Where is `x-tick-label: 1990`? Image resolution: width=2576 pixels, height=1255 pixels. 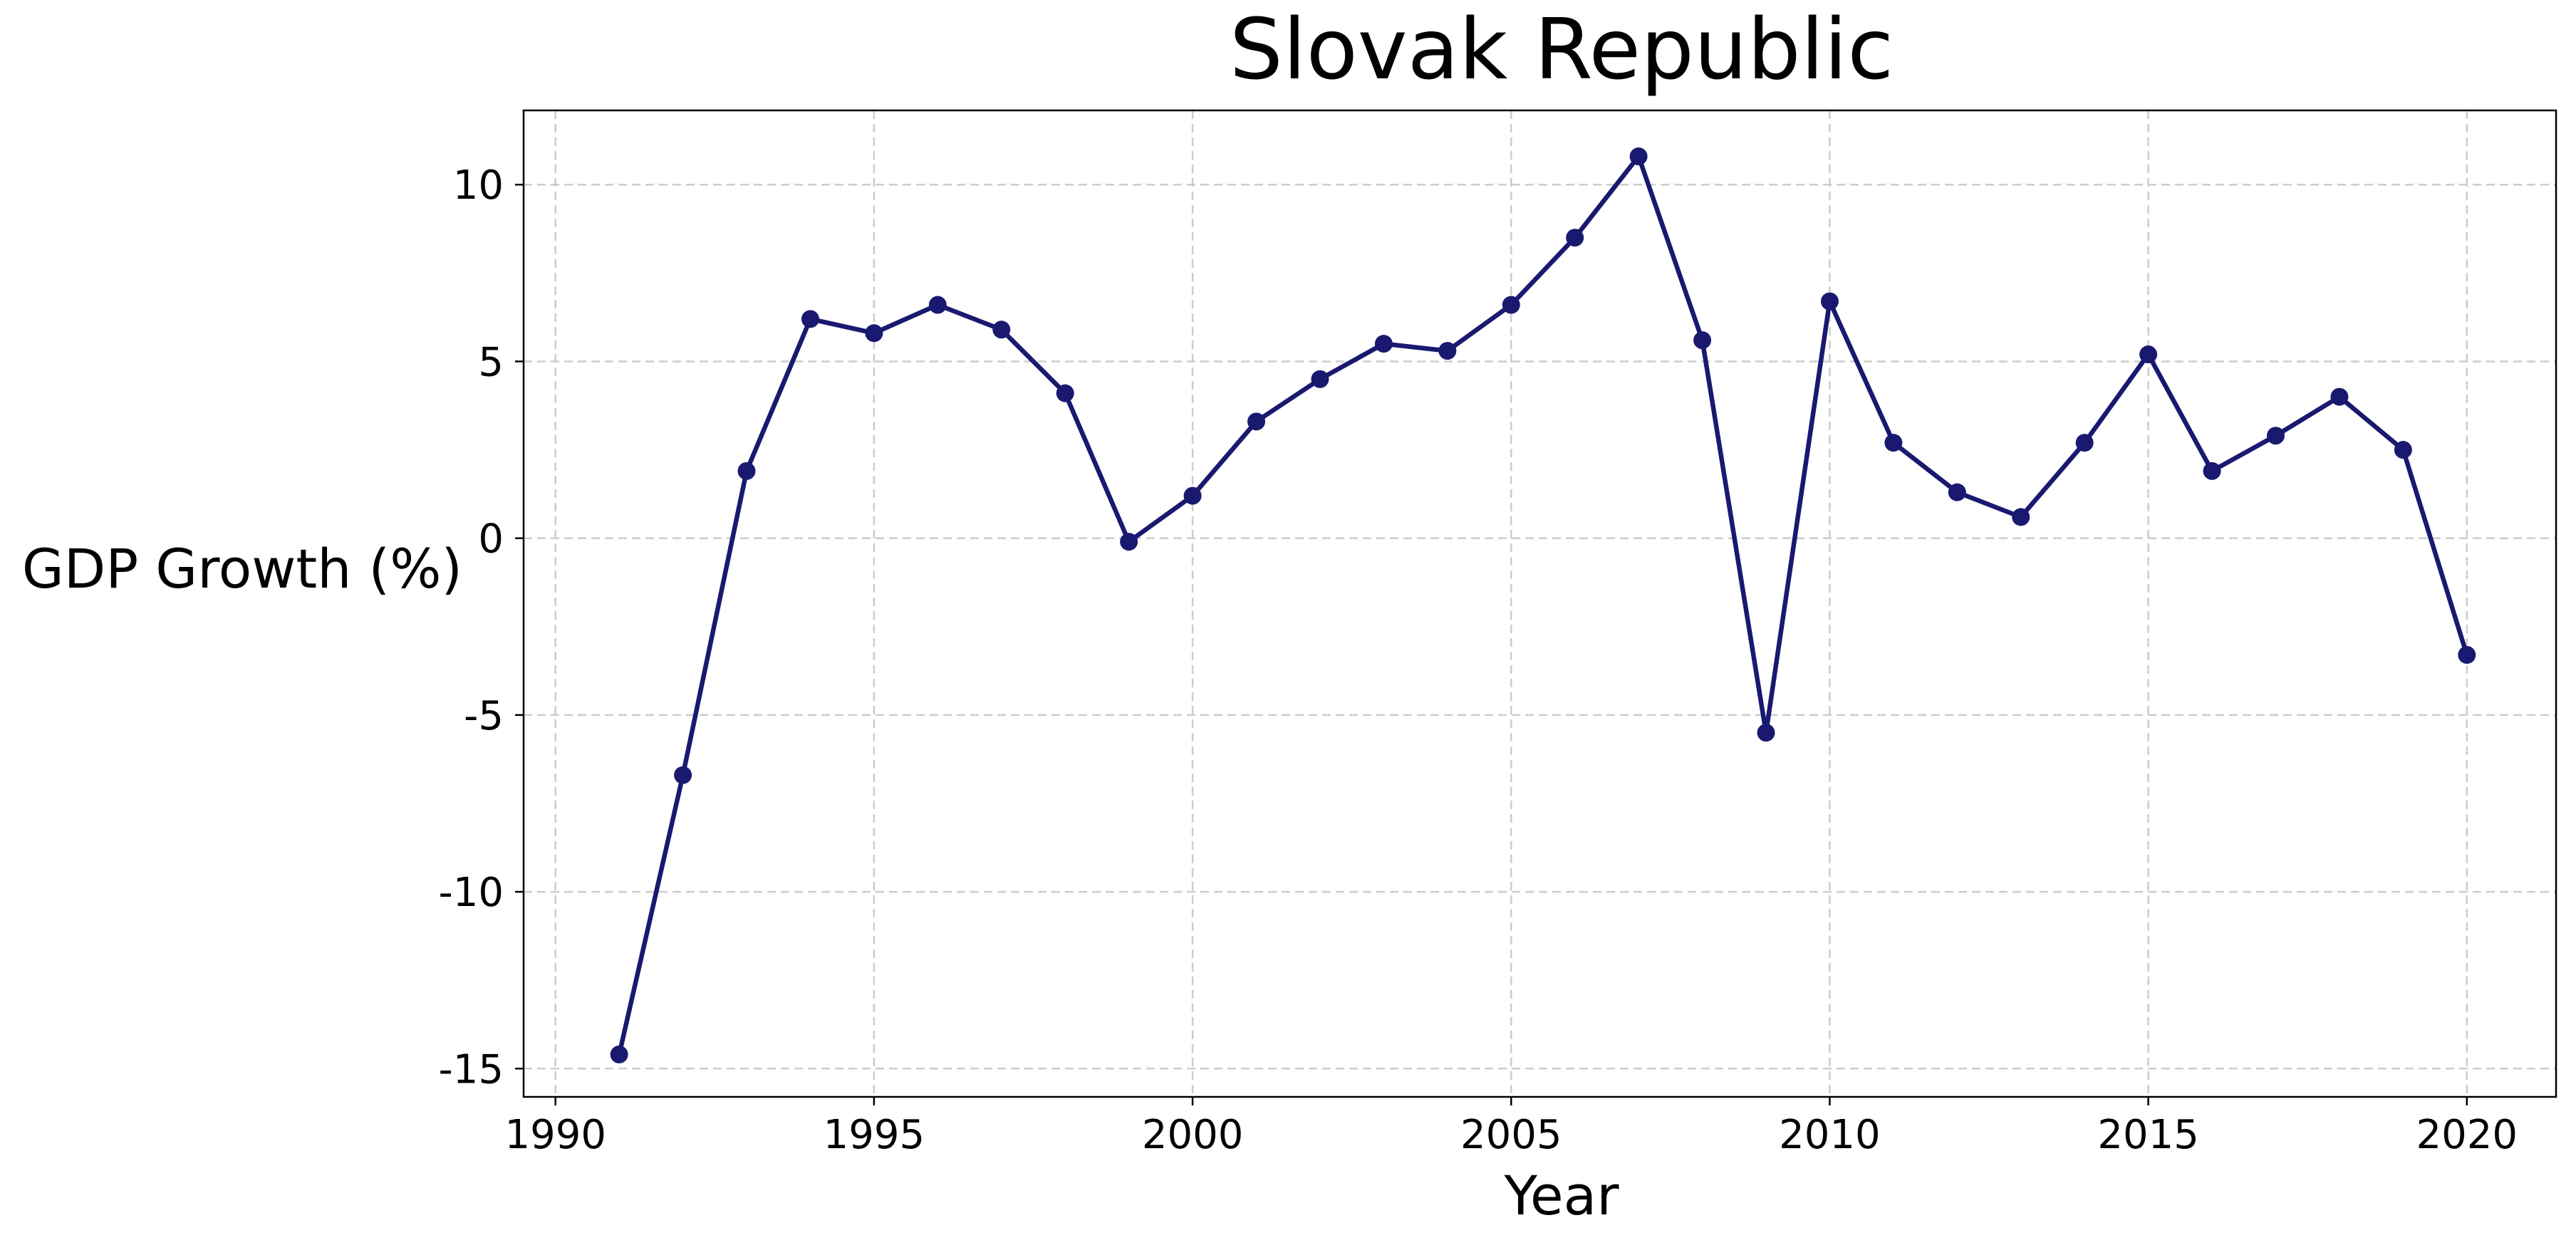 x-tick-label: 1990 is located at coordinates (555, 1135).